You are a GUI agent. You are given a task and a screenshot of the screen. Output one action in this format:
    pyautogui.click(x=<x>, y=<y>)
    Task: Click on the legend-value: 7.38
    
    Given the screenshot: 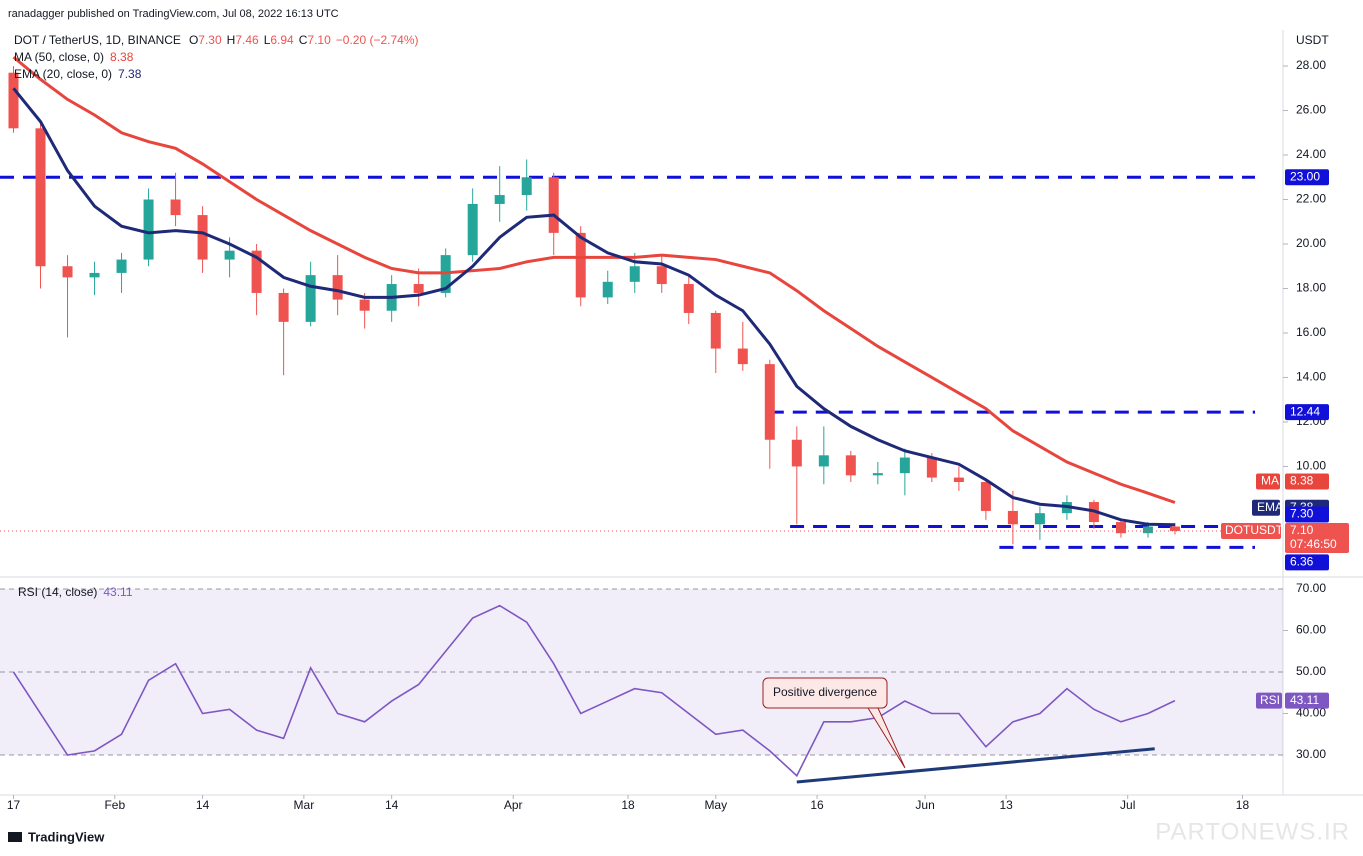 What is the action you would take?
    pyautogui.click(x=130, y=74)
    